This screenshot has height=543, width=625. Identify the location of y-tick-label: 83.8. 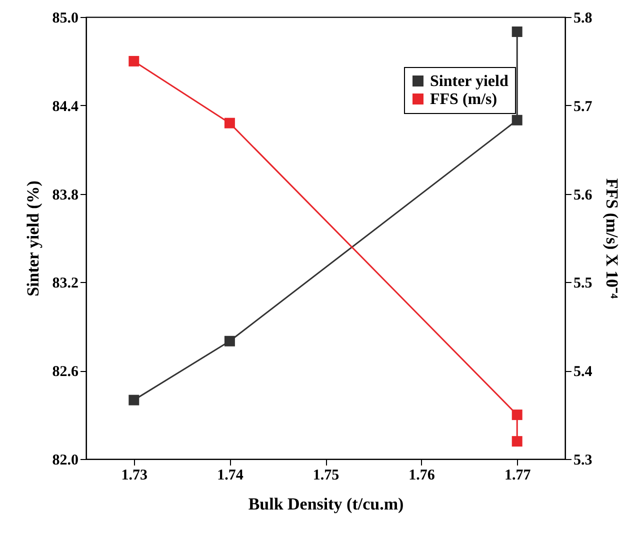
(65, 195).